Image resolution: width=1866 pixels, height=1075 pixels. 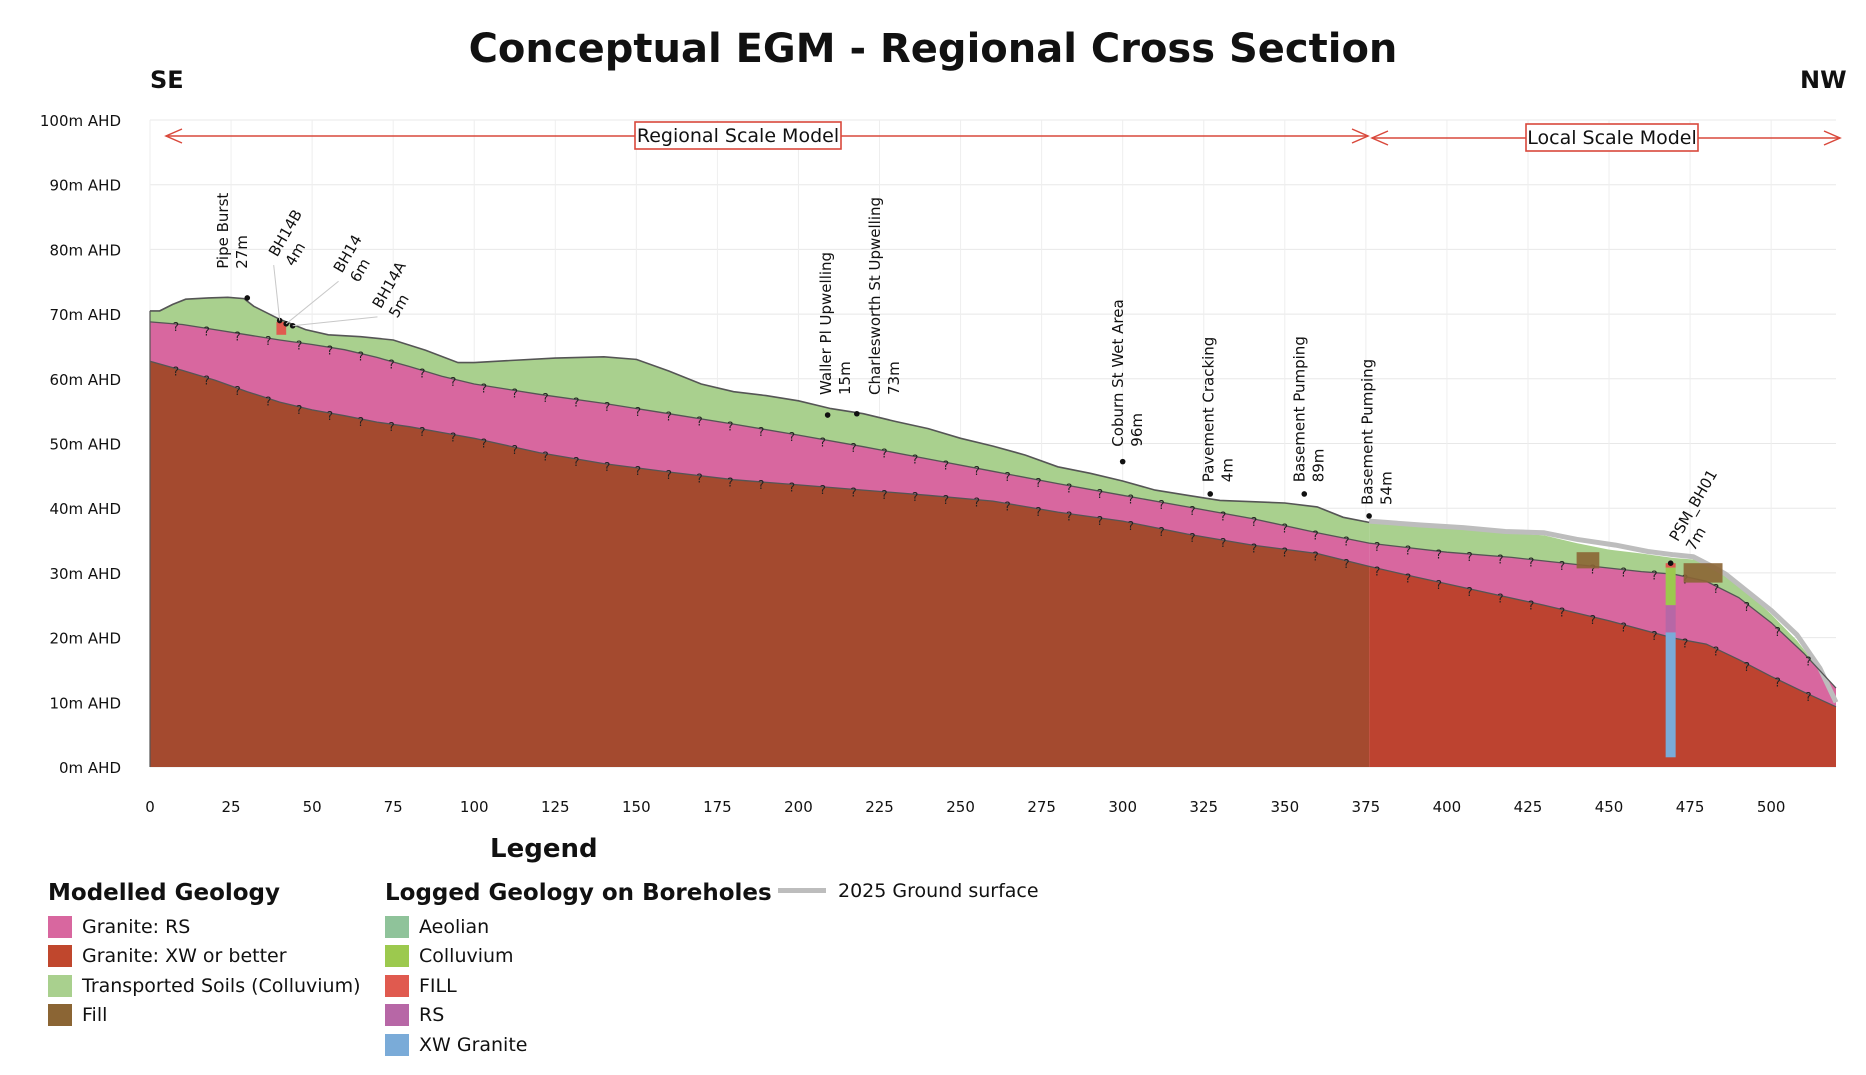 What do you see at coordinates (204, 1016) in the screenshot?
I see `legend-modelled-item: Fill` at bounding box center [204, 1016].